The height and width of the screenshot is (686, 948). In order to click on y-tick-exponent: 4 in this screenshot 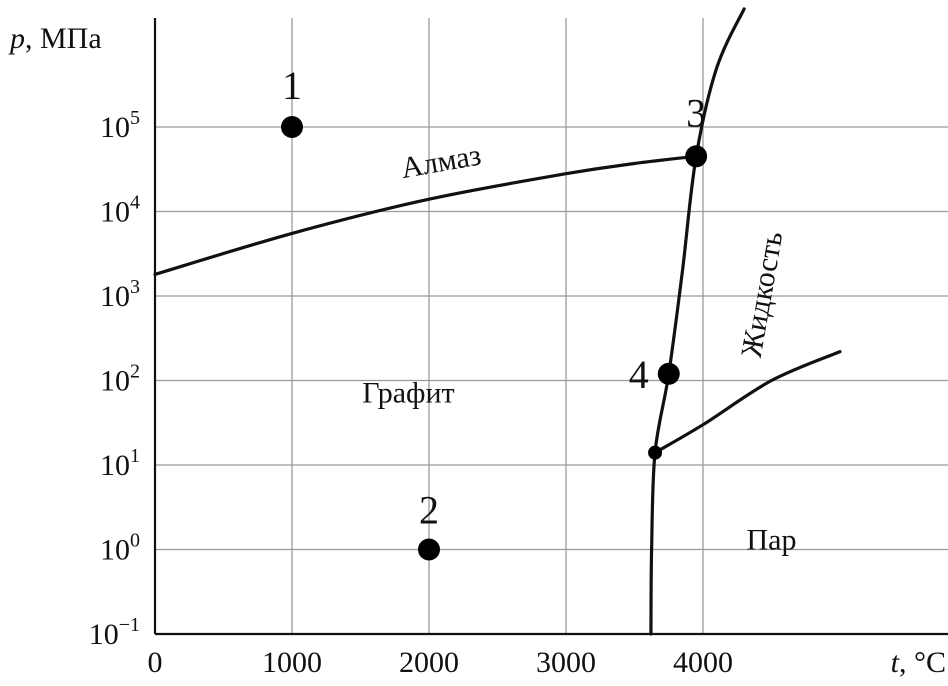, I will do `click(135, 203)`.